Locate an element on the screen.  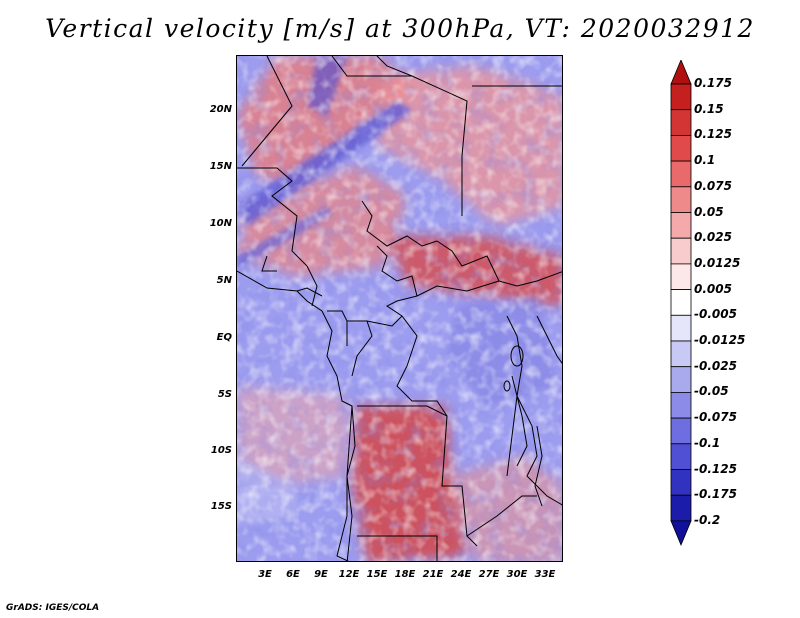
colorbar-label: 0.005 is located at coordinates (713, 288).